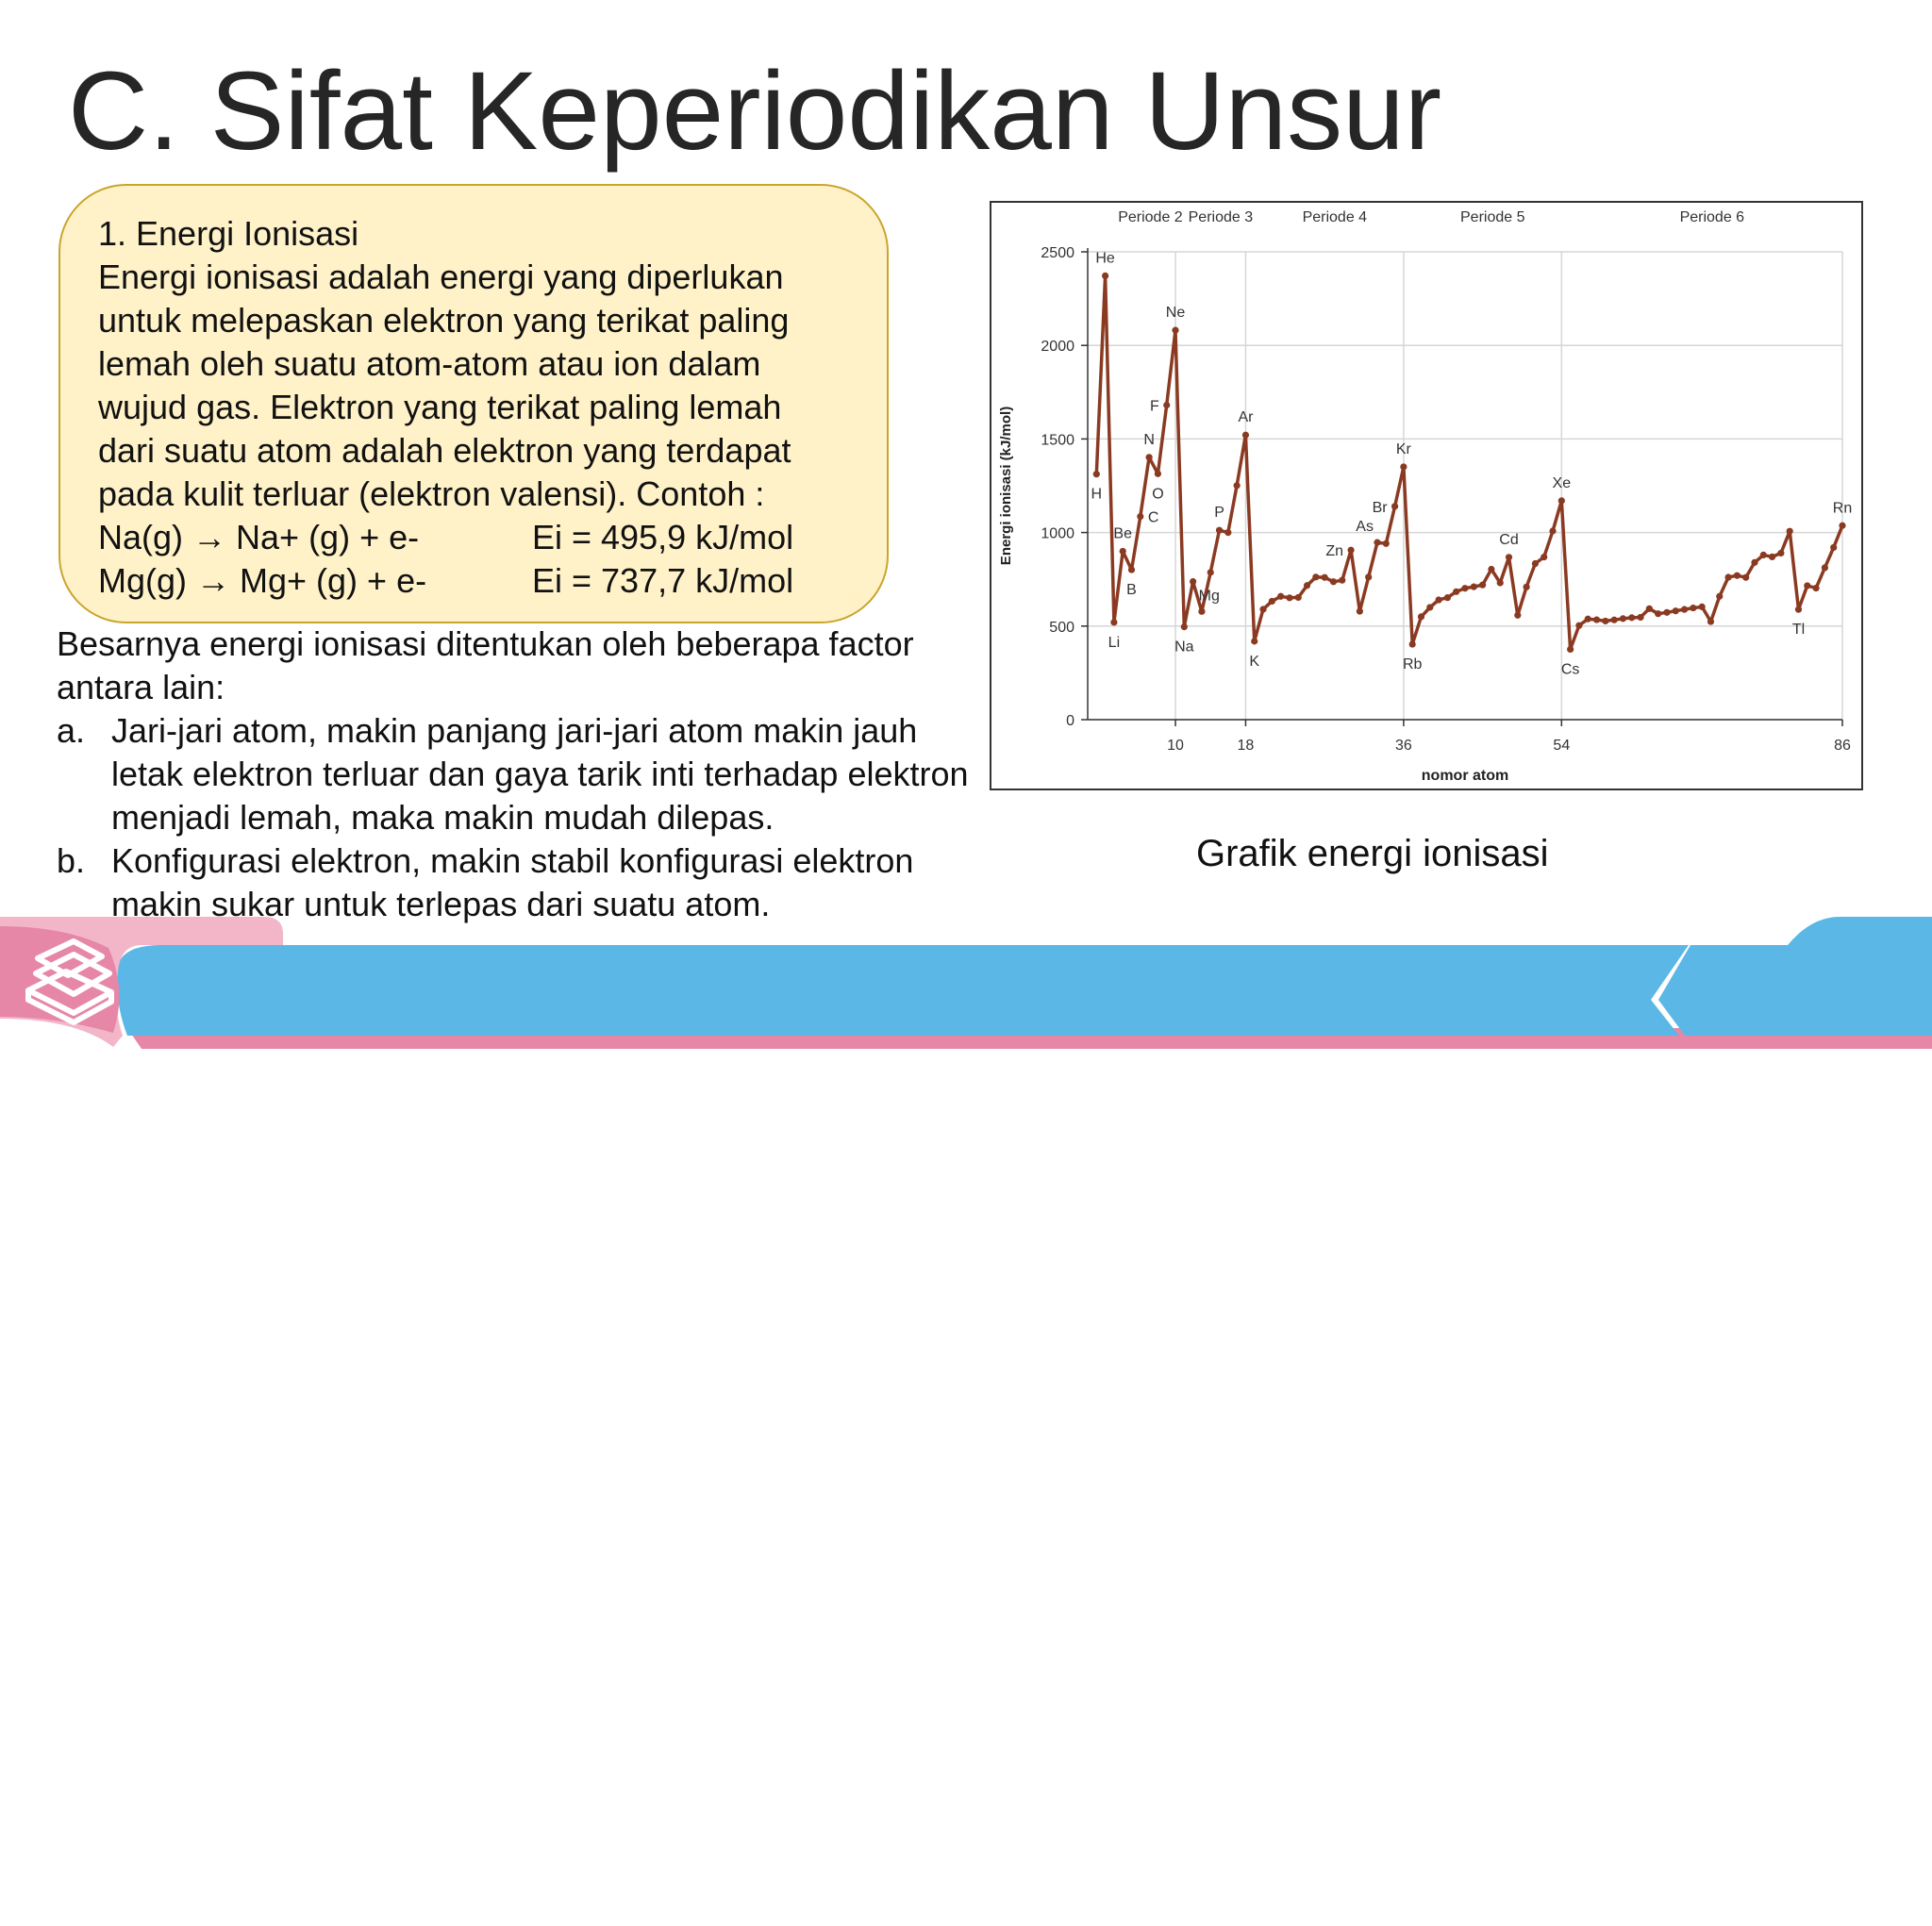 Image resolution: width=1932 pixels, height=1926 pixels. Describe the element at coordinates (1097, 495) in the screenshot. I see `element-label: H` at that location.